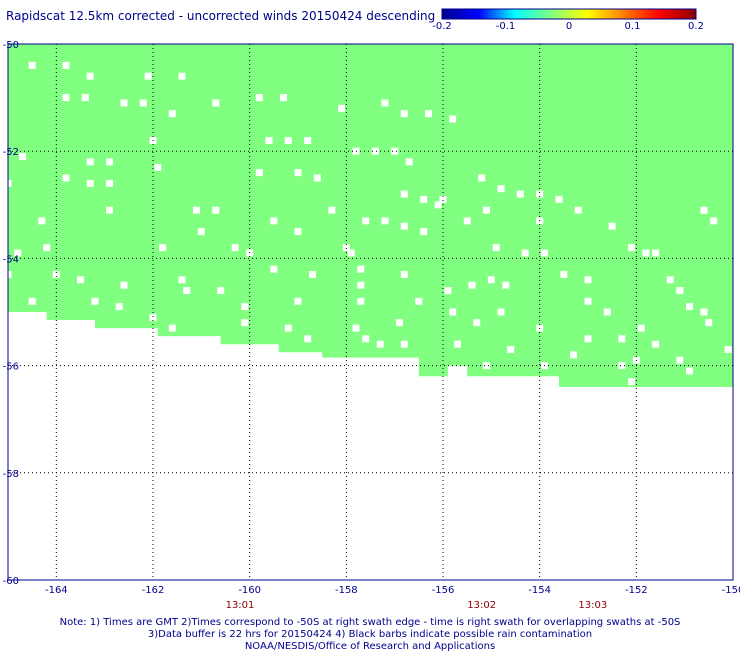 This screenshot has width=740, height=652. Describe the element at coordinates (505, 26) in the screenshot. I see `colorbar-label: -0.1` at that location.